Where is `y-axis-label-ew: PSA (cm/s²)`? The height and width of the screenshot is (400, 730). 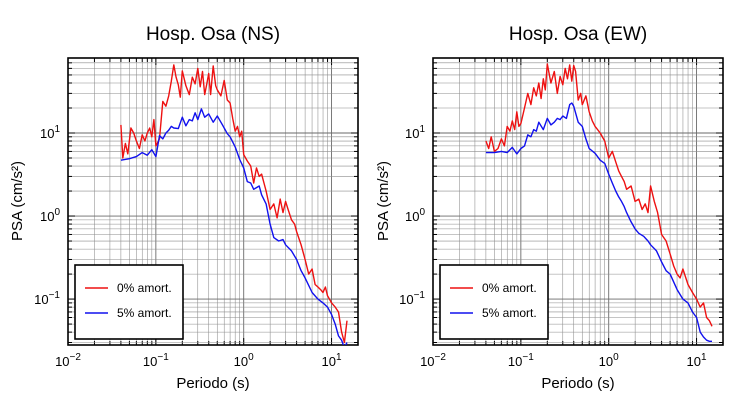 y-axis-label-ew: PSA (cm/s²) is located at coordinates (383, 201).